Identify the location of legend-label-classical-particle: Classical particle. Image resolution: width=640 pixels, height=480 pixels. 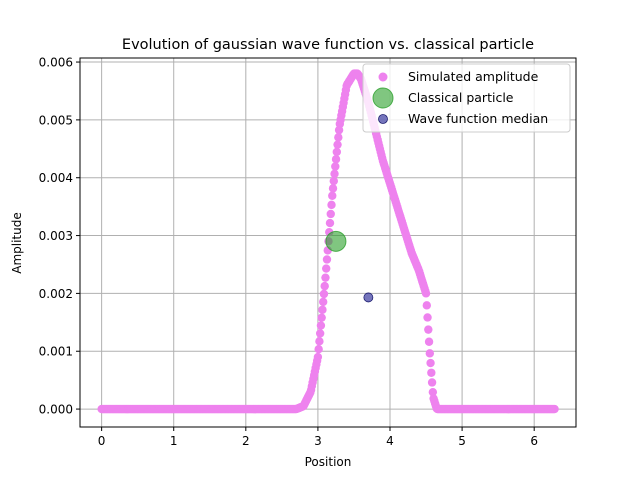
(461, 97).